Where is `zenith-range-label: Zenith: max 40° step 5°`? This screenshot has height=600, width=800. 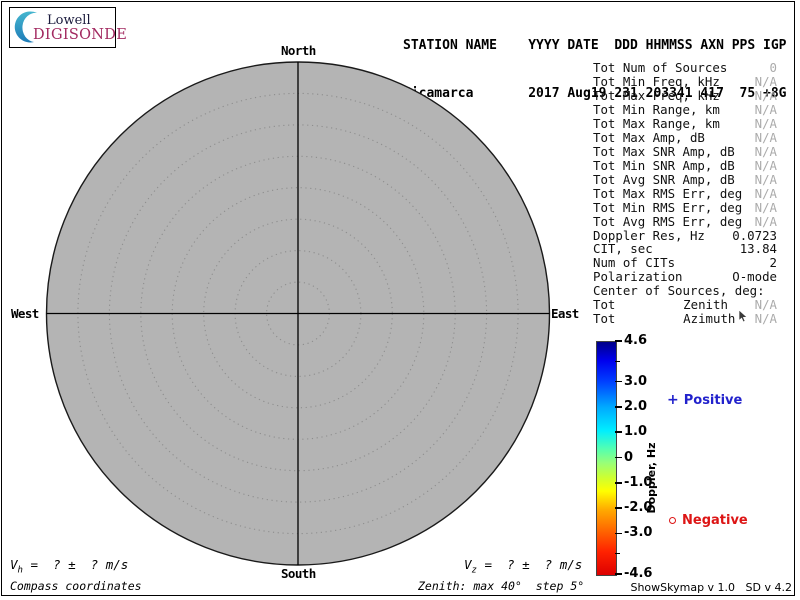
zenith-range-label: Zenith: max 40° step 5° is located at coordinates (501, 586).